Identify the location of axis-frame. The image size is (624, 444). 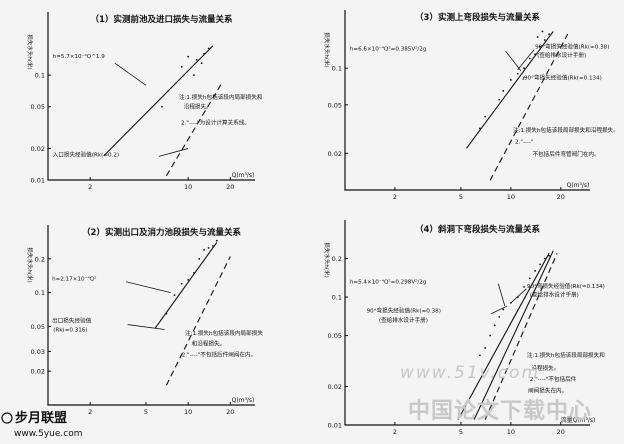
(151, 315).